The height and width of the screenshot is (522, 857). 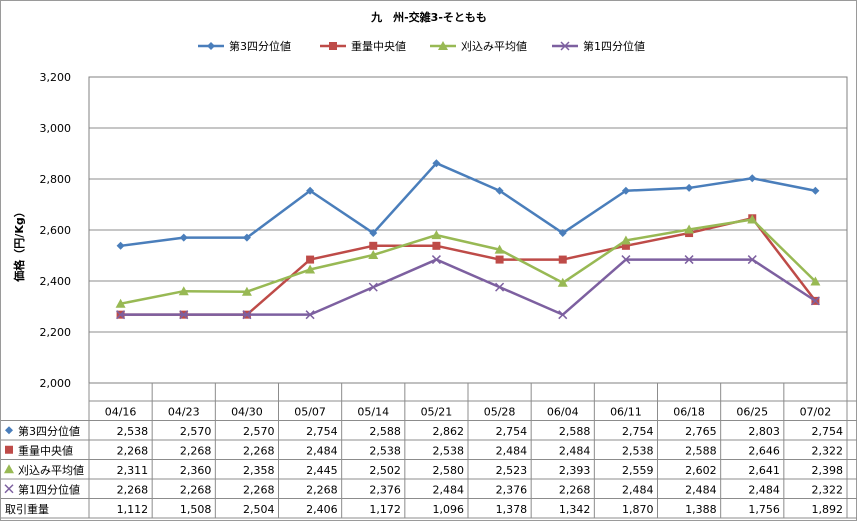 What do you see at coordinates (322, 470) in the screenshot?
I see `table-cell: 2,445` at bounding box center [322, 470].